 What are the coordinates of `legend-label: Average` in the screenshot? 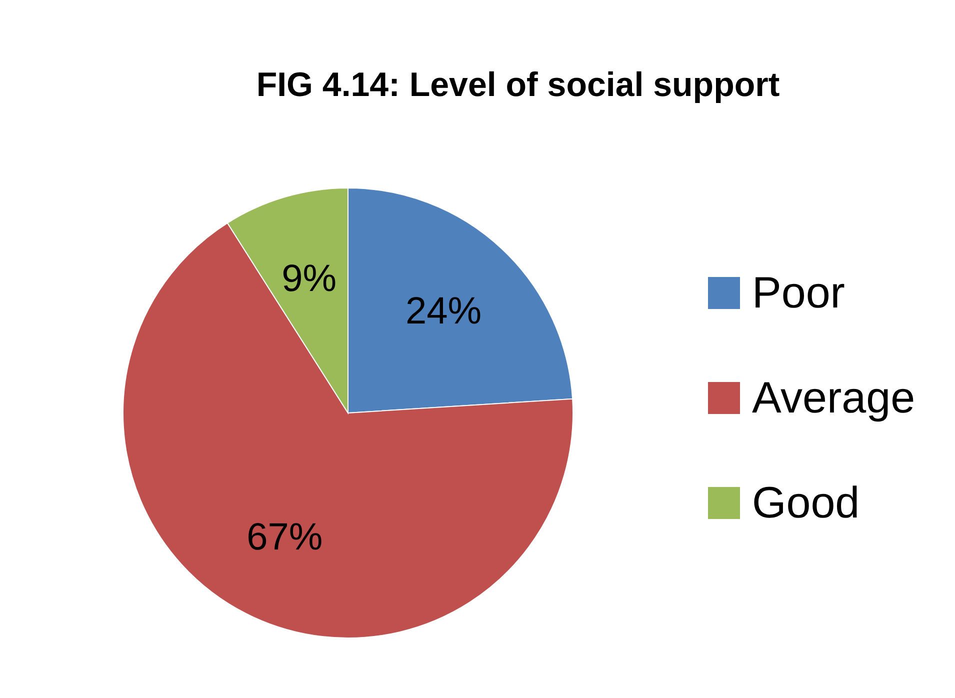 It's located at (834, 398).